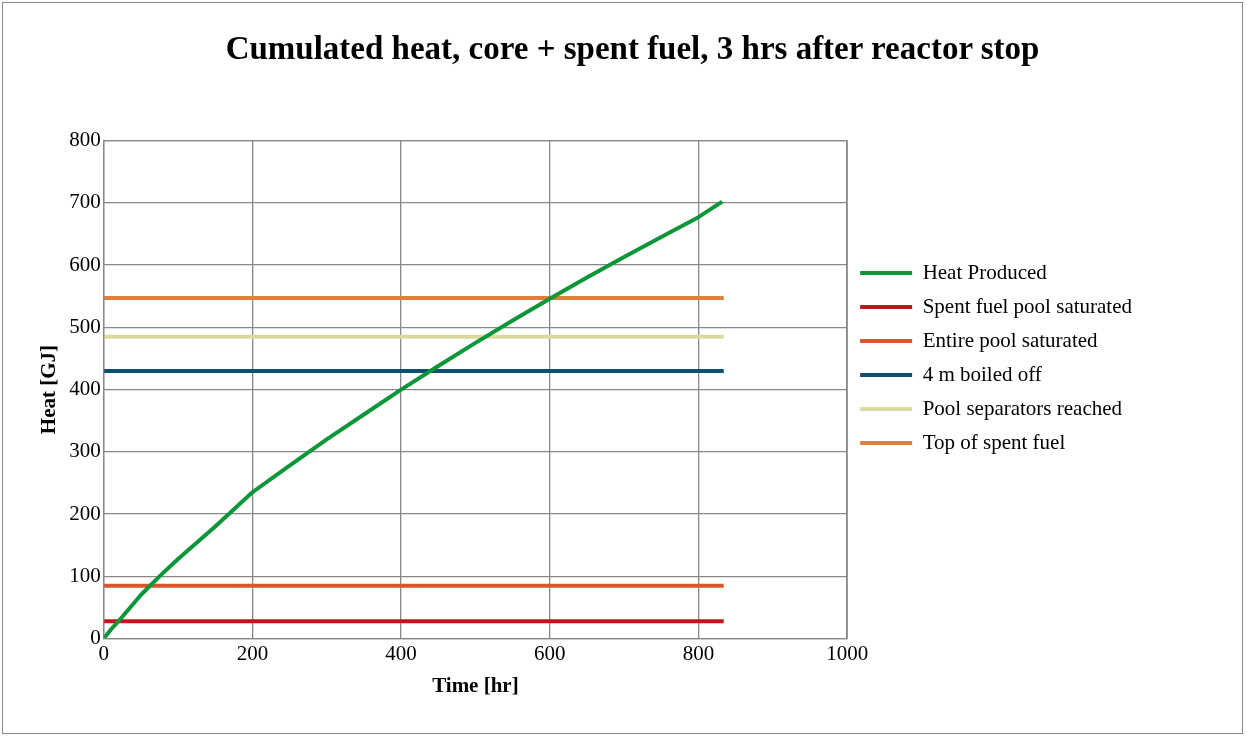 The width and height of the screenshot is (1247, 738). What do you see at coordinates (698, 652) in the screenshot?
I see `x-tick-label: 800` at bounding box center [698, 652].